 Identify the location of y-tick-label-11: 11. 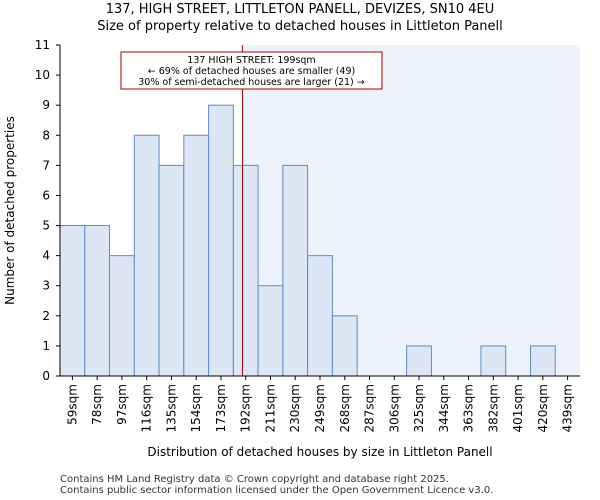
(42, 45).